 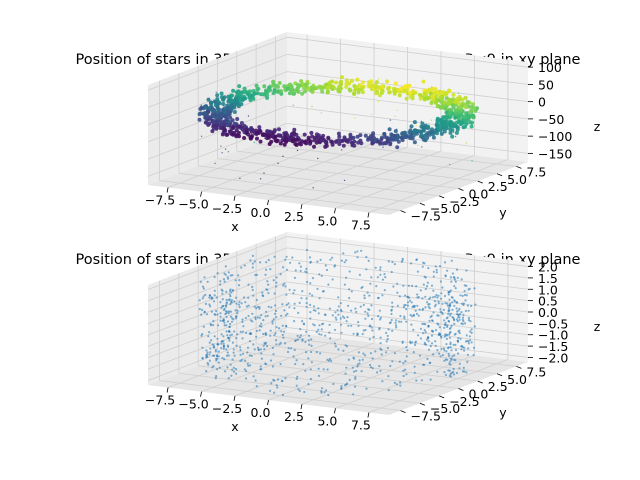 What do you see at coordinates (361, 225) in the screenshot?
I see `x-tick-label: 7.5` at bounding box center [361, 225].